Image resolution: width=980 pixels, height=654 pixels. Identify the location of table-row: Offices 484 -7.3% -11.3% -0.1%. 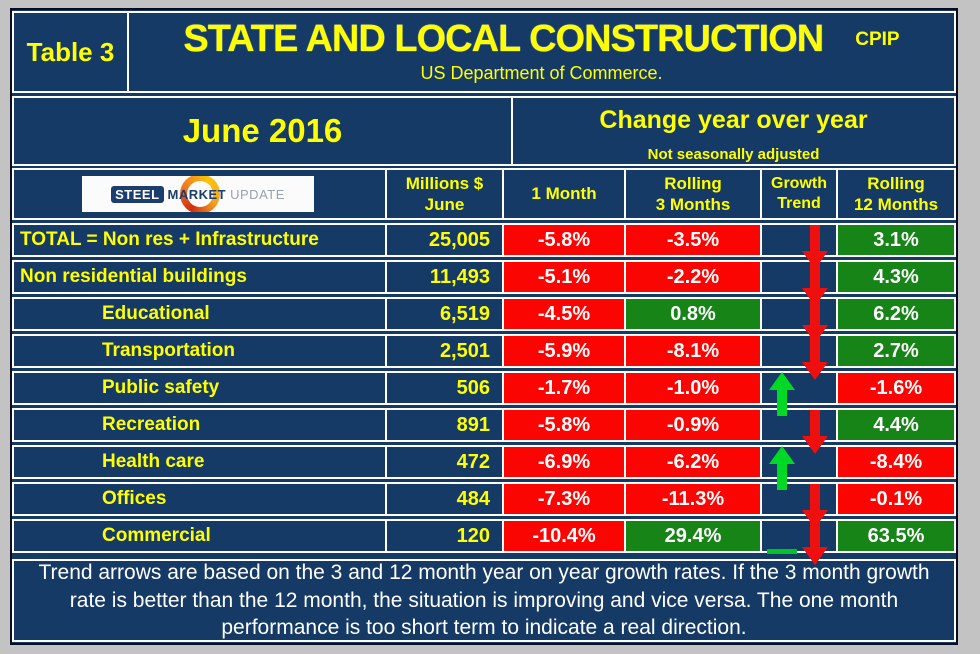
(484, 505).